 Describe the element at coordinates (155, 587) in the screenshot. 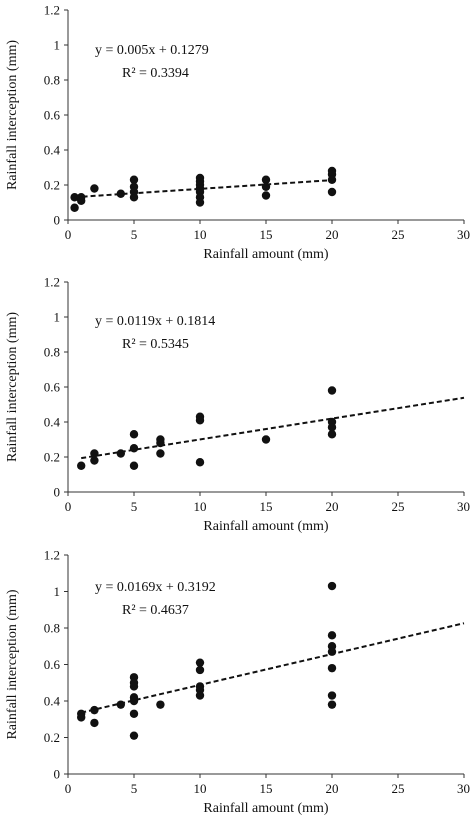

I see `regression-equation: y = 0.0169x + 0.3192` at that location.